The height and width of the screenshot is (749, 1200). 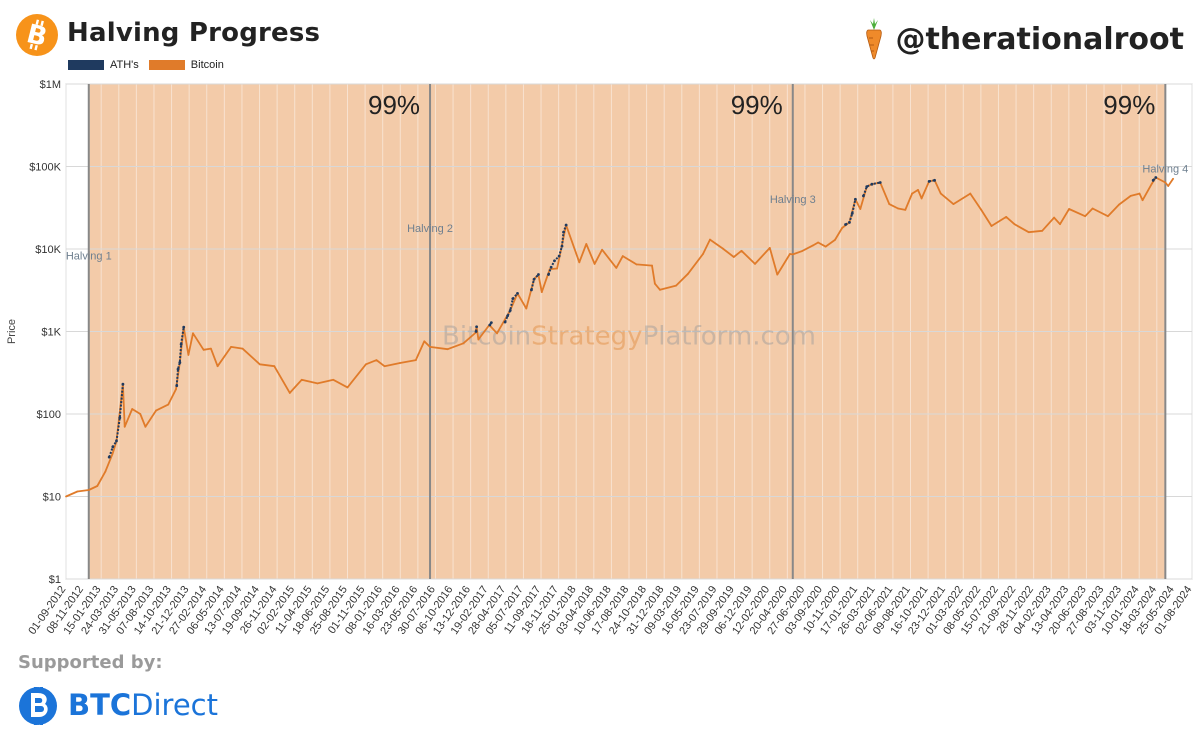 I want to click on supported-by-label: Supported by:, so click(x=90, y=662).